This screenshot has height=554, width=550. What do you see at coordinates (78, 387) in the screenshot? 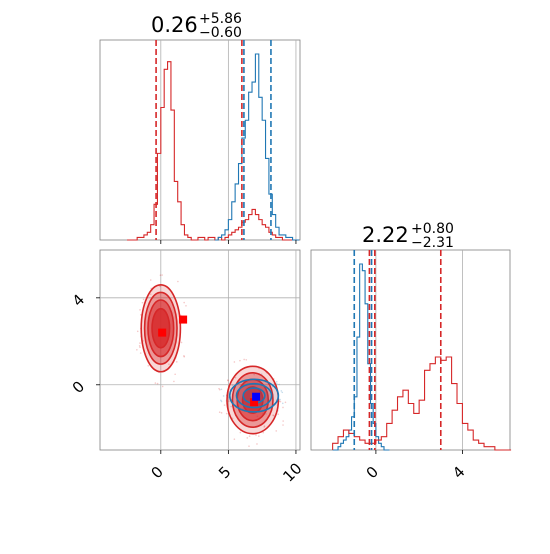
I see `contour-ytick-label: 0` at bounding box center [78, 387].